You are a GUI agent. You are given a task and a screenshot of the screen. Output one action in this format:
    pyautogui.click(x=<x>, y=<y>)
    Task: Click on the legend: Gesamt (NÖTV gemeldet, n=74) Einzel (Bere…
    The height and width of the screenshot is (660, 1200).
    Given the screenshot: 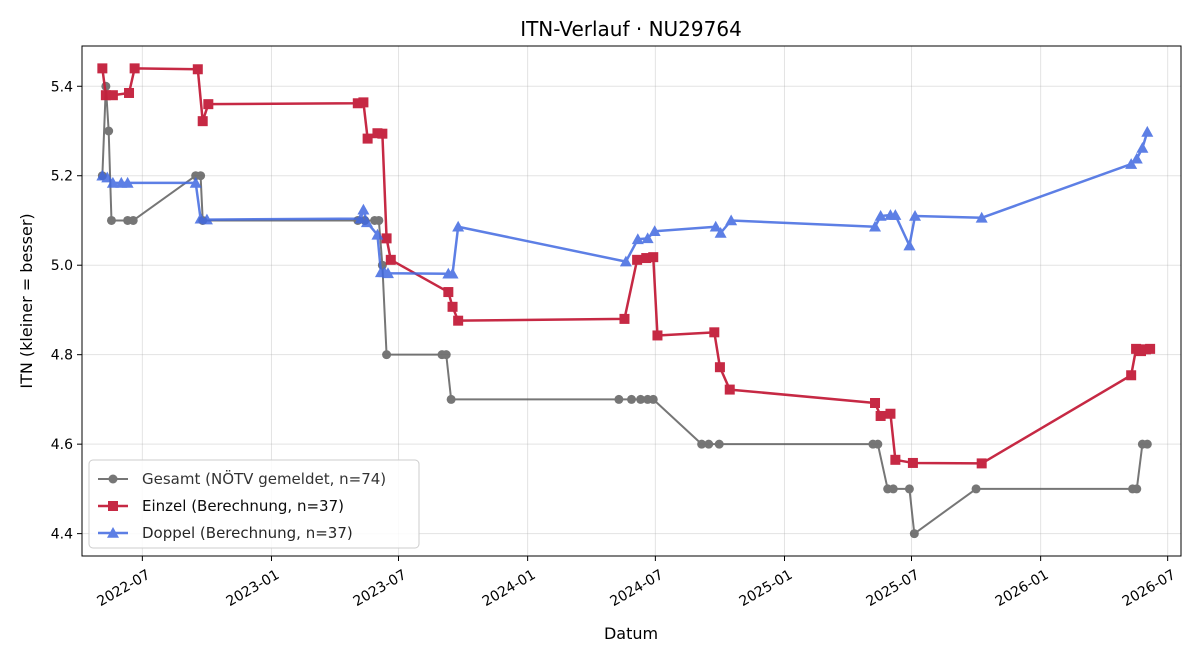 What is the action you would take?
    pyautogui.click(x=254, y=504)
    